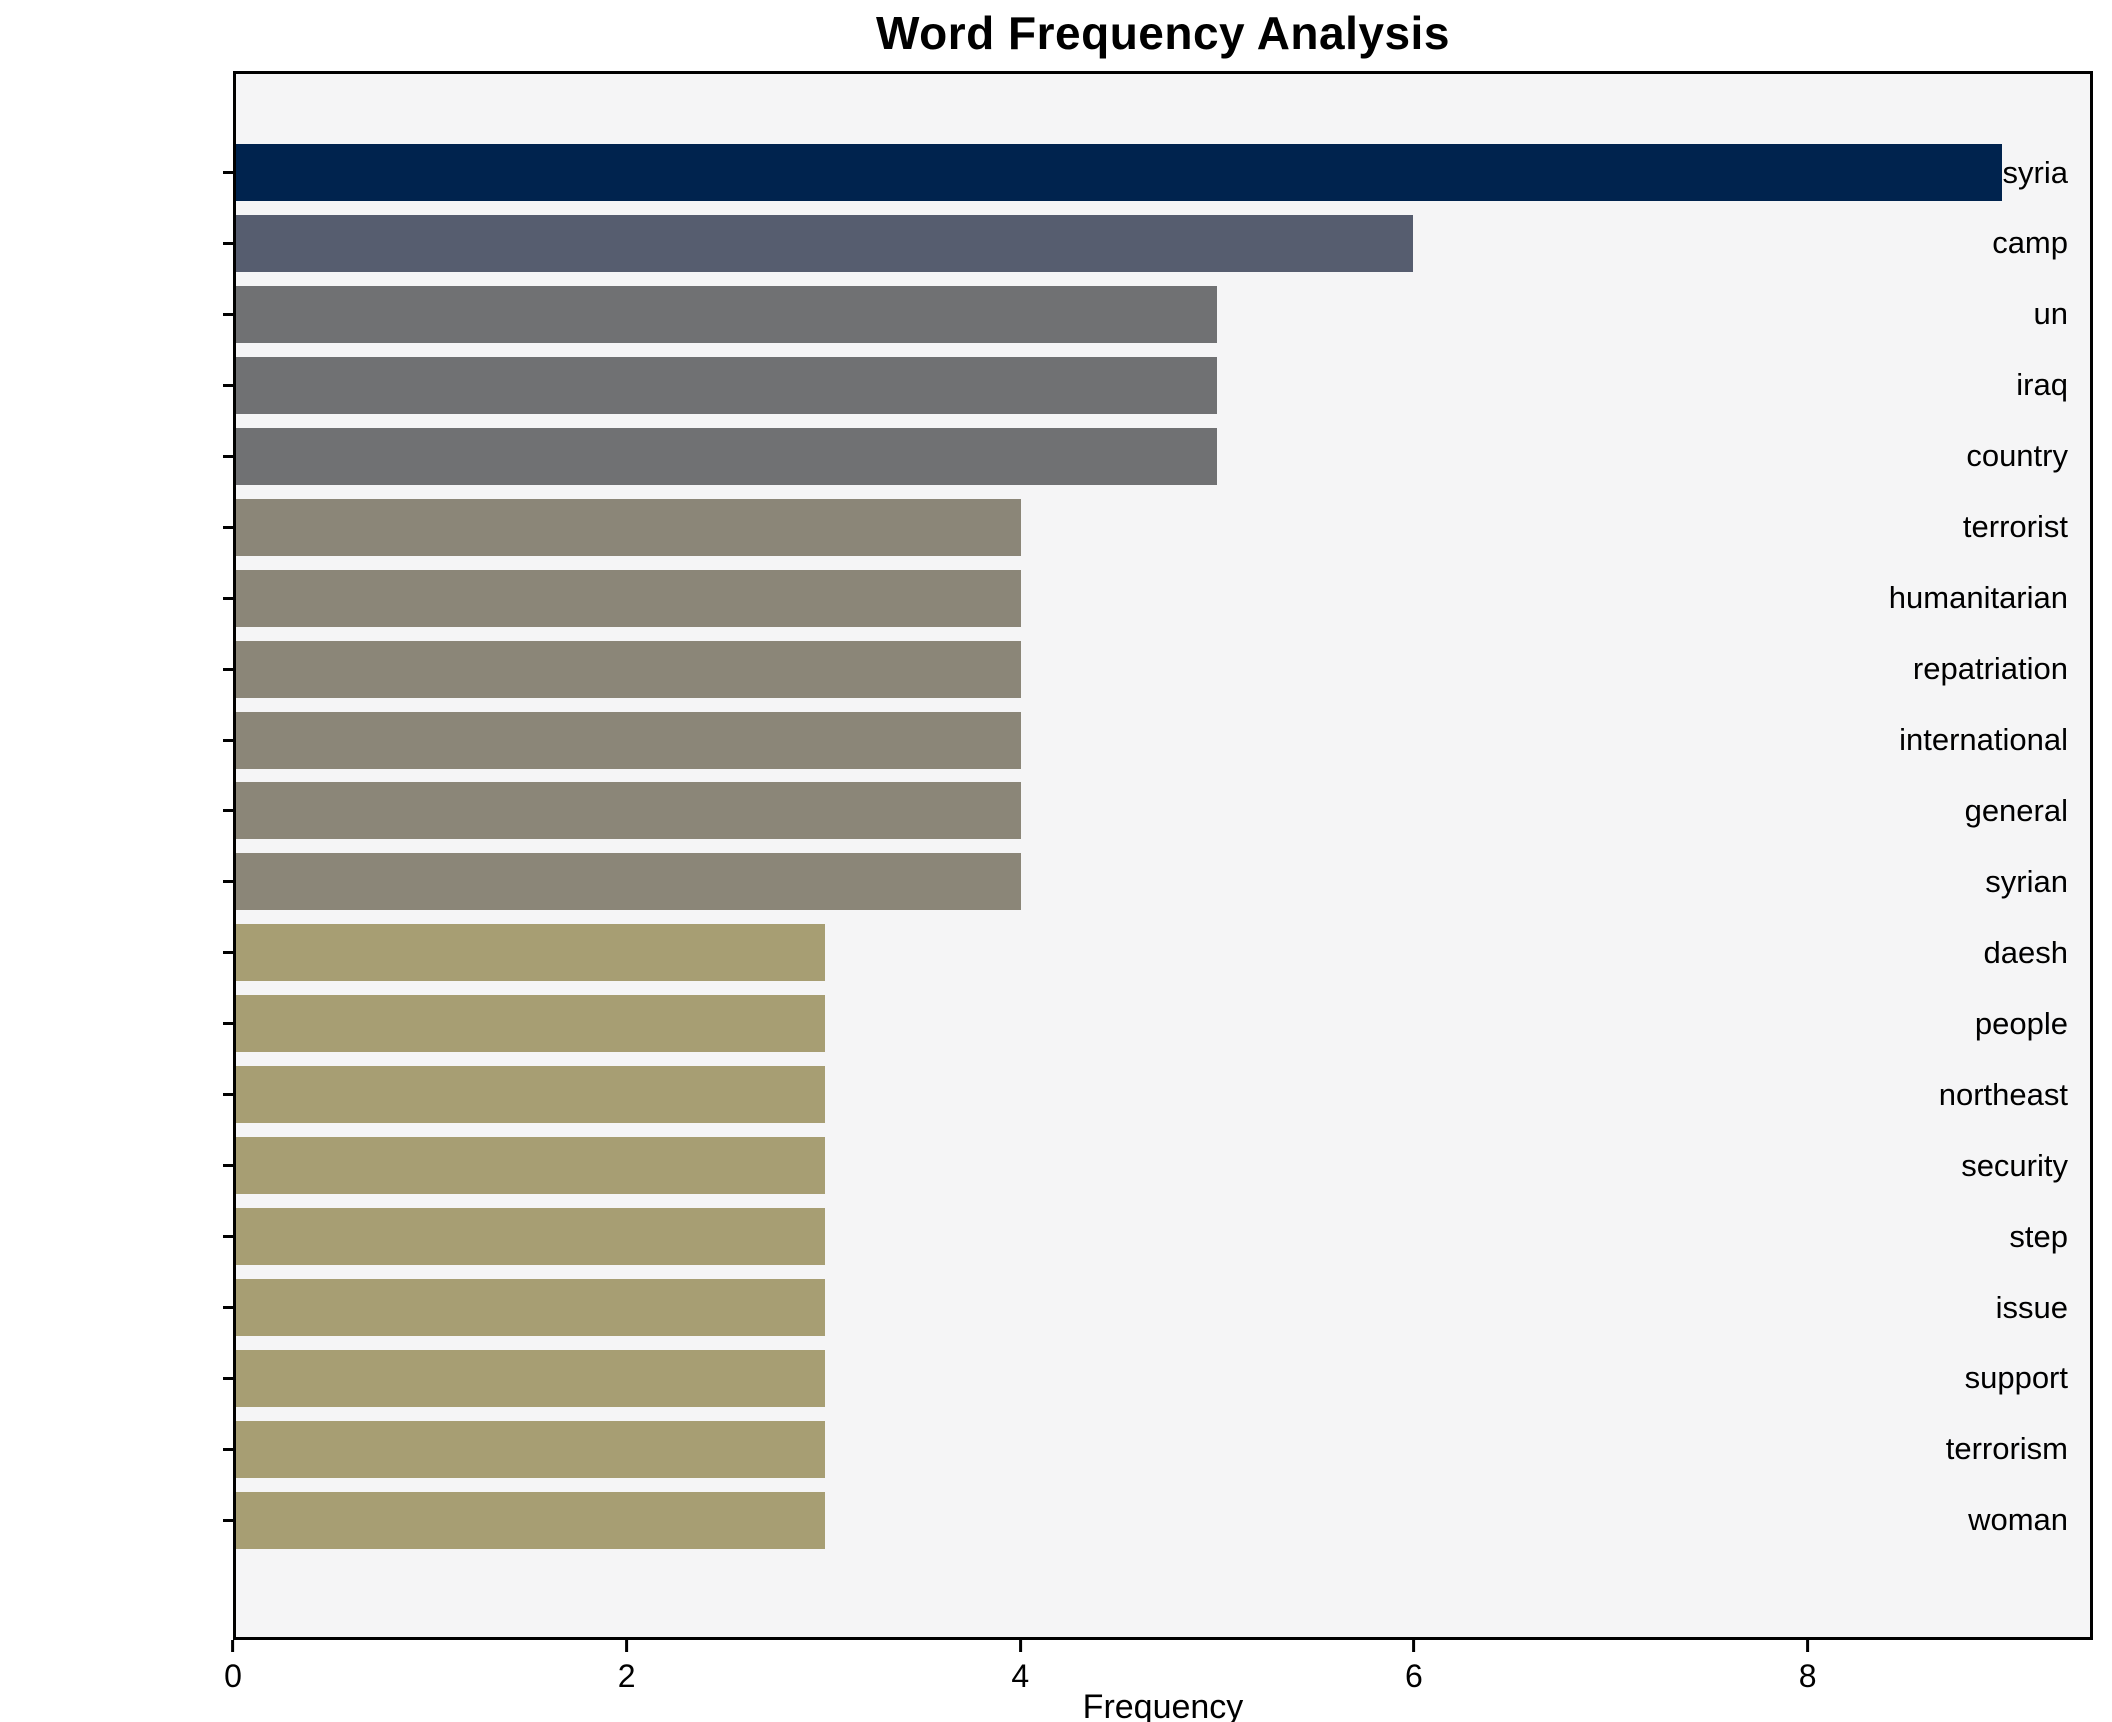 The height and width of the screenshot is (1722, 2112). I want to click on x-tick: 0, so click(233, 1667).